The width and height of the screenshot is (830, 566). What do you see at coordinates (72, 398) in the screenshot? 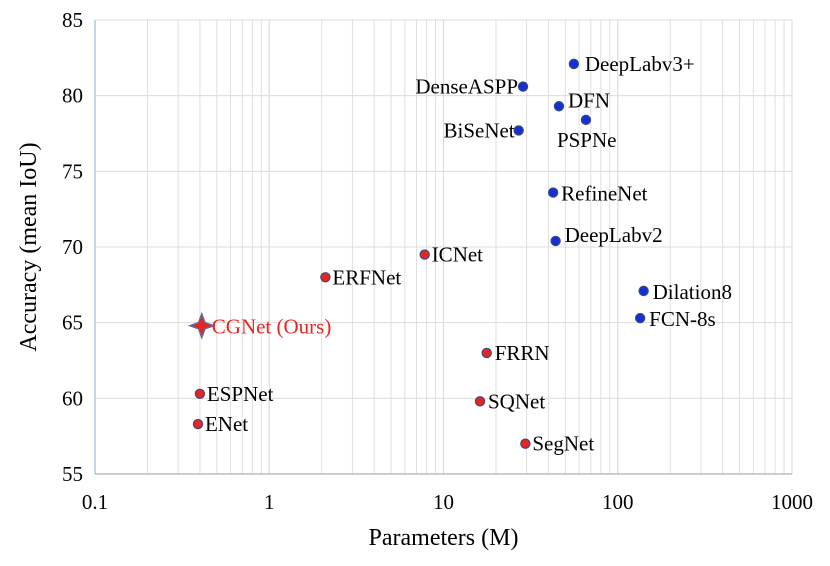
I see `y-tick-label: 60` at bounding box center [72, 398].